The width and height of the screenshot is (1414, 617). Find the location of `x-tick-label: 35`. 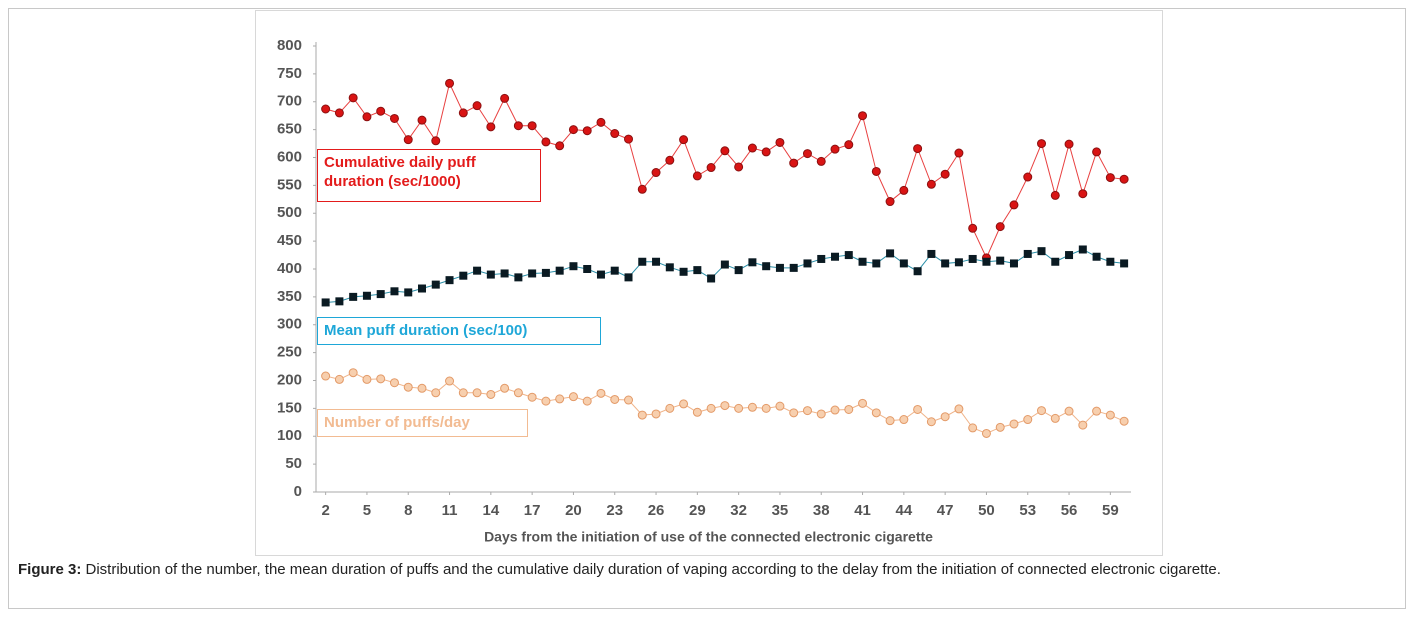

x-tick-label: 35 is located at coordinates (780, 510).